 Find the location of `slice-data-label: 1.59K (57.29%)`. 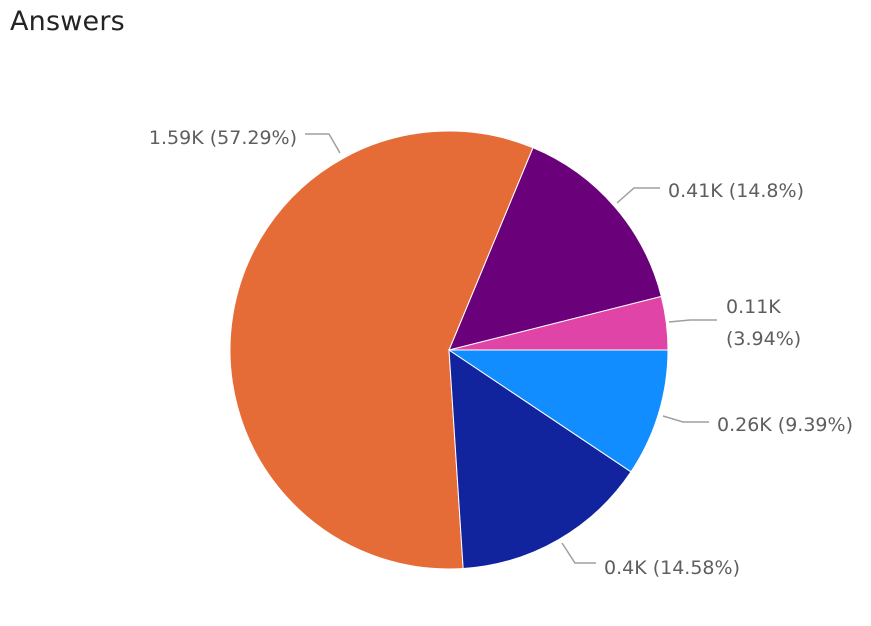

slice-data-label: 1.59K (57.29%) is located at coordinates (223, 138).